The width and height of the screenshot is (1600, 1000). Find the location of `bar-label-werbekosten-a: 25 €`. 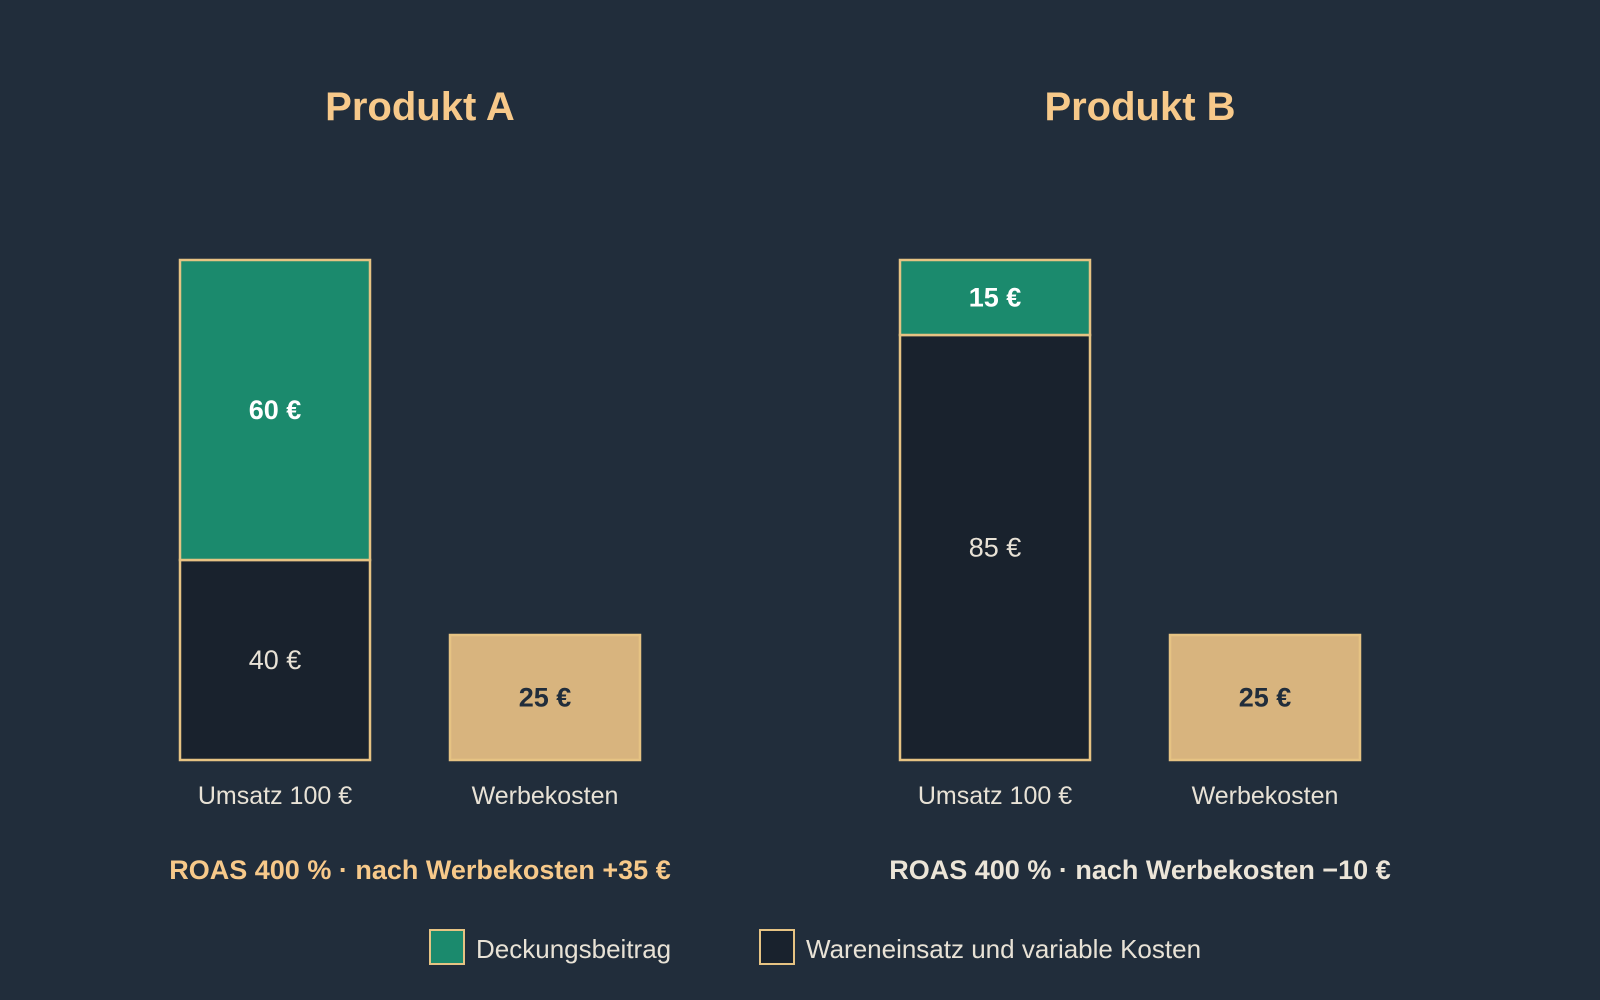

bar-label-werbekosten-a: 25 € is located at coordinates (545, 698).